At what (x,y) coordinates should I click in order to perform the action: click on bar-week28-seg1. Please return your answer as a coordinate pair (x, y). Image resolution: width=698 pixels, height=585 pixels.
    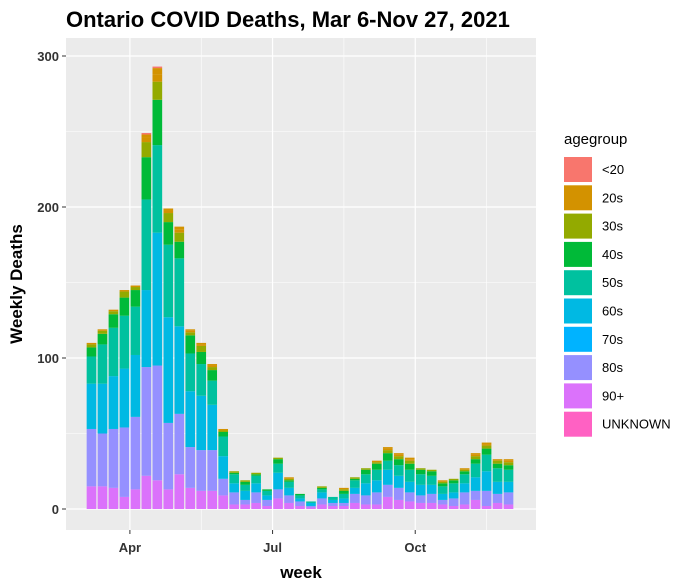
    Looking at the image, I should click on (398, 504).